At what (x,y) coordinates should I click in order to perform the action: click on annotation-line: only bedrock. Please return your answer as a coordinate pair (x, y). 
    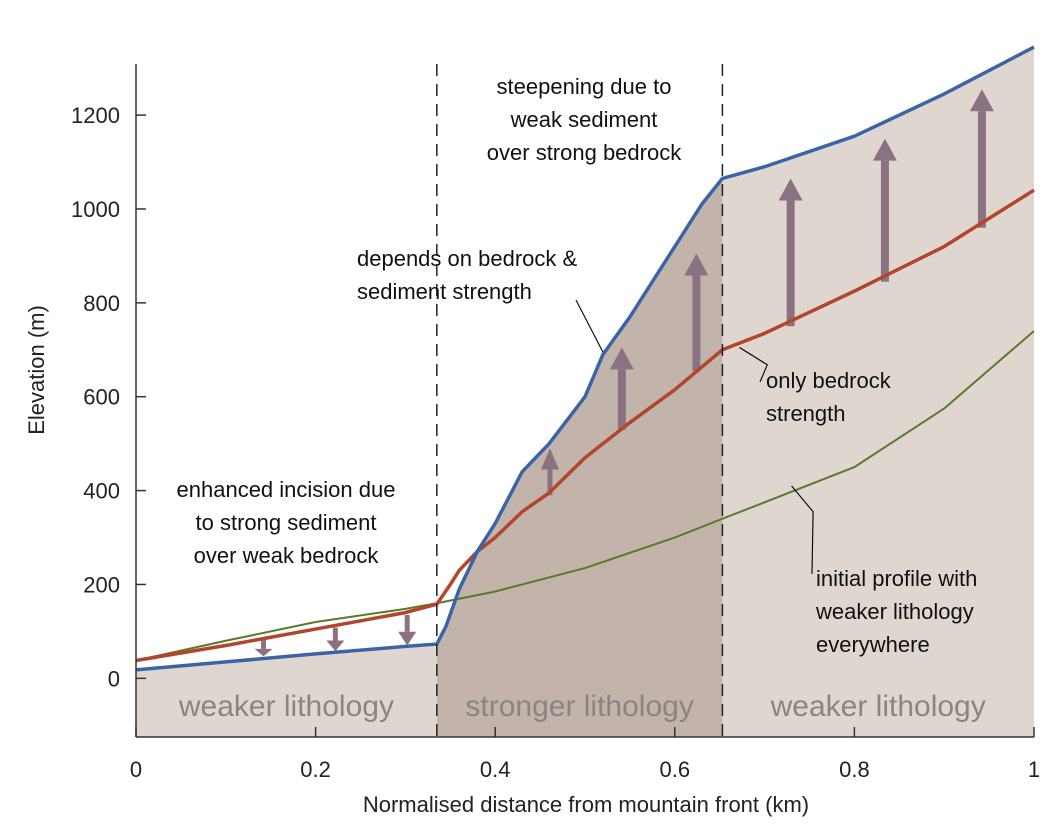
    Looking at the image, I should click on (829, 380).